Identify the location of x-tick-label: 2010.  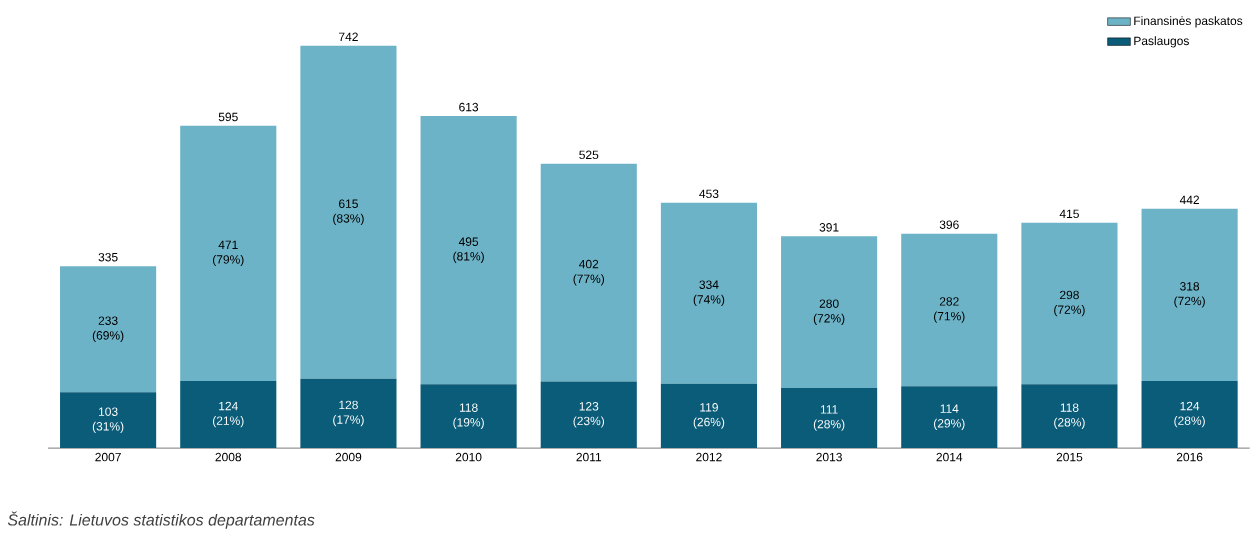
(468, 457).